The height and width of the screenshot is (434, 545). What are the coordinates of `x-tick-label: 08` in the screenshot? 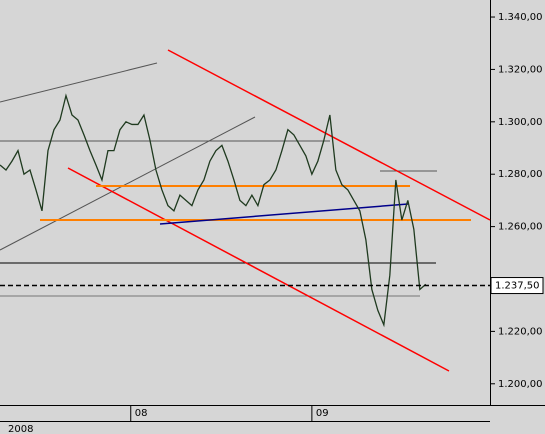 It's located at (141, 413).